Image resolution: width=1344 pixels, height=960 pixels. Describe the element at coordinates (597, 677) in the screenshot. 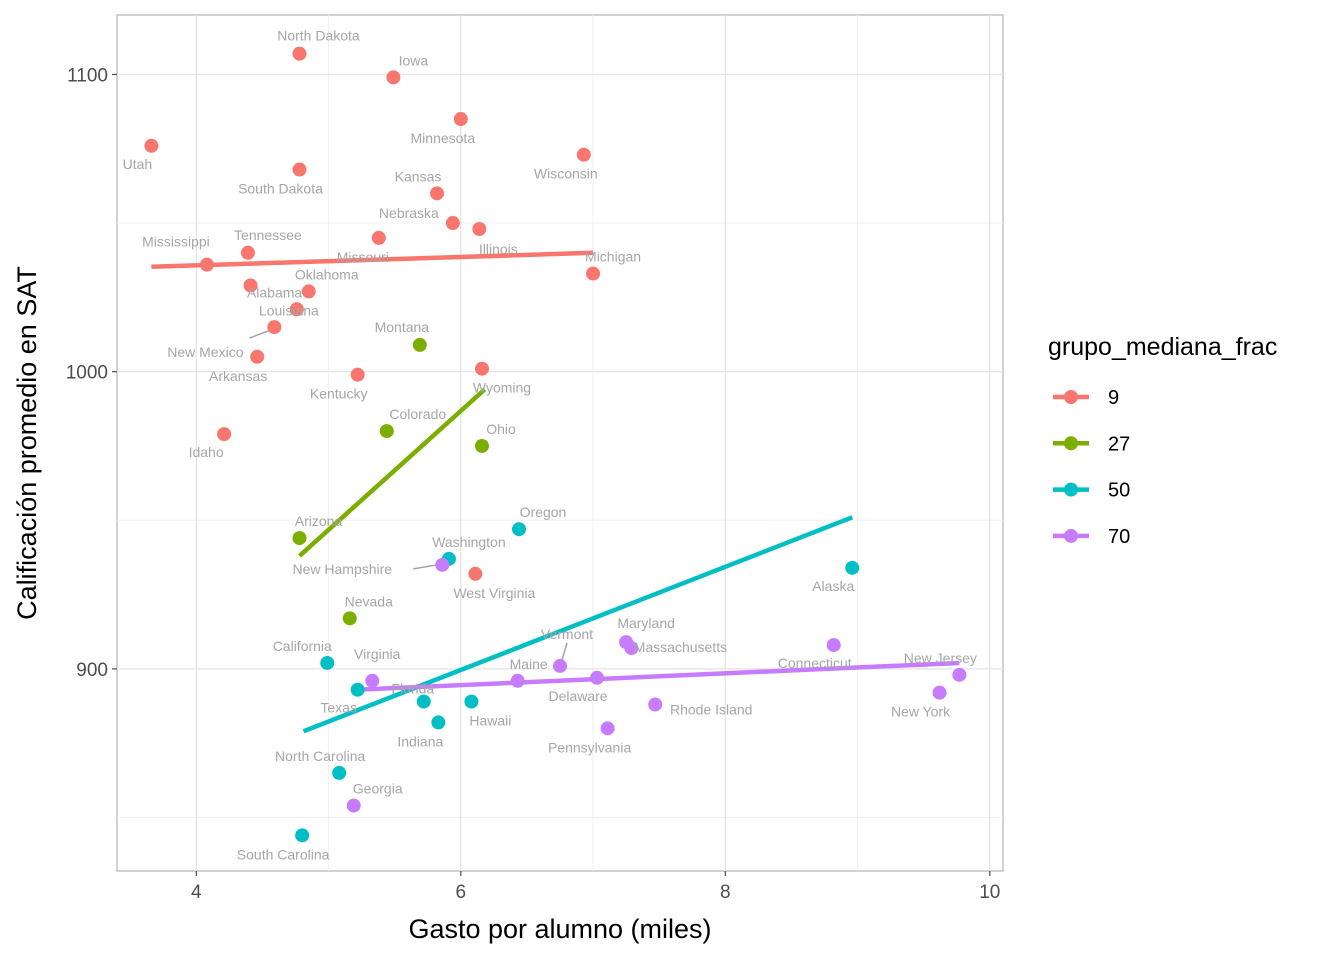

I see `point-delaware` at that location.